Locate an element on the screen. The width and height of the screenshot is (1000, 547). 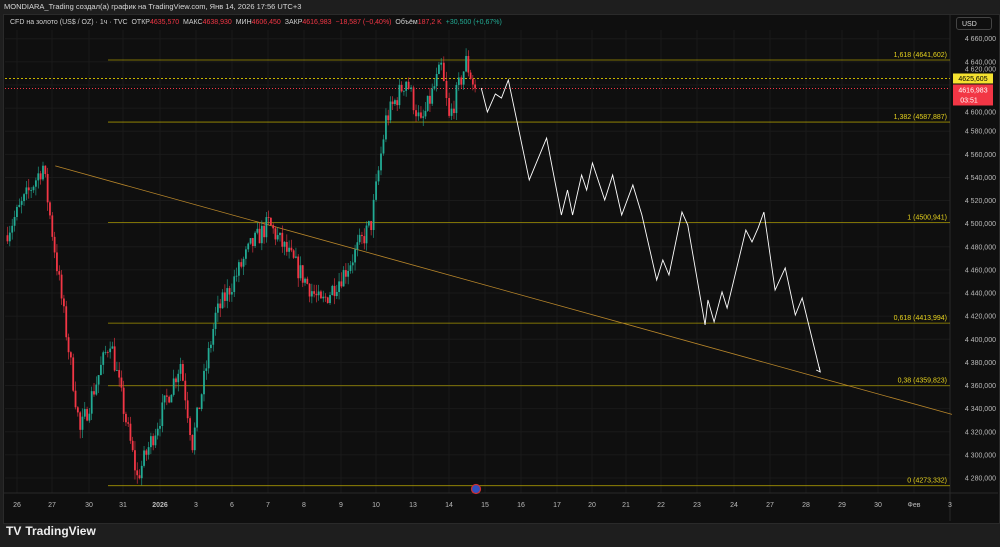
time-tick: 26 is located at coordinates (17, 505).